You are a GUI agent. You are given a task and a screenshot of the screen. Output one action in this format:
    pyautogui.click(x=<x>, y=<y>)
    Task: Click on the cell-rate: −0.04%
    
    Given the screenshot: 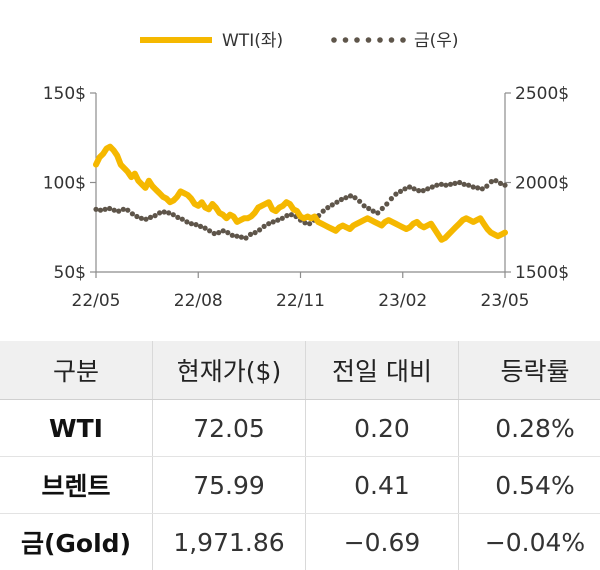 What is the action you would take?
    pyautogui.click(x=529, y=542)
    